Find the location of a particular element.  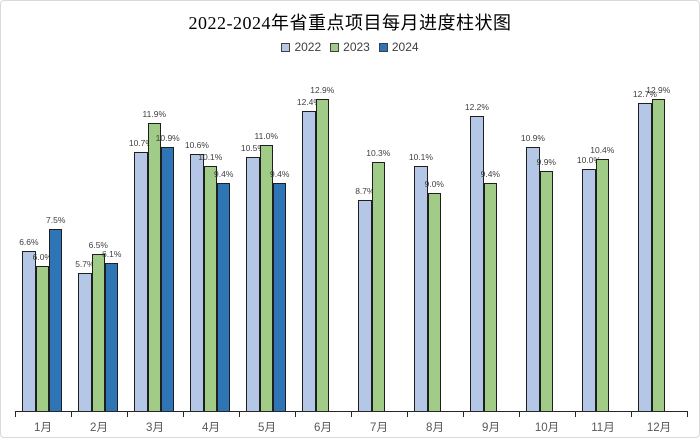

x-axis-label-m9: 9月 is located at coordinates (491, 428).